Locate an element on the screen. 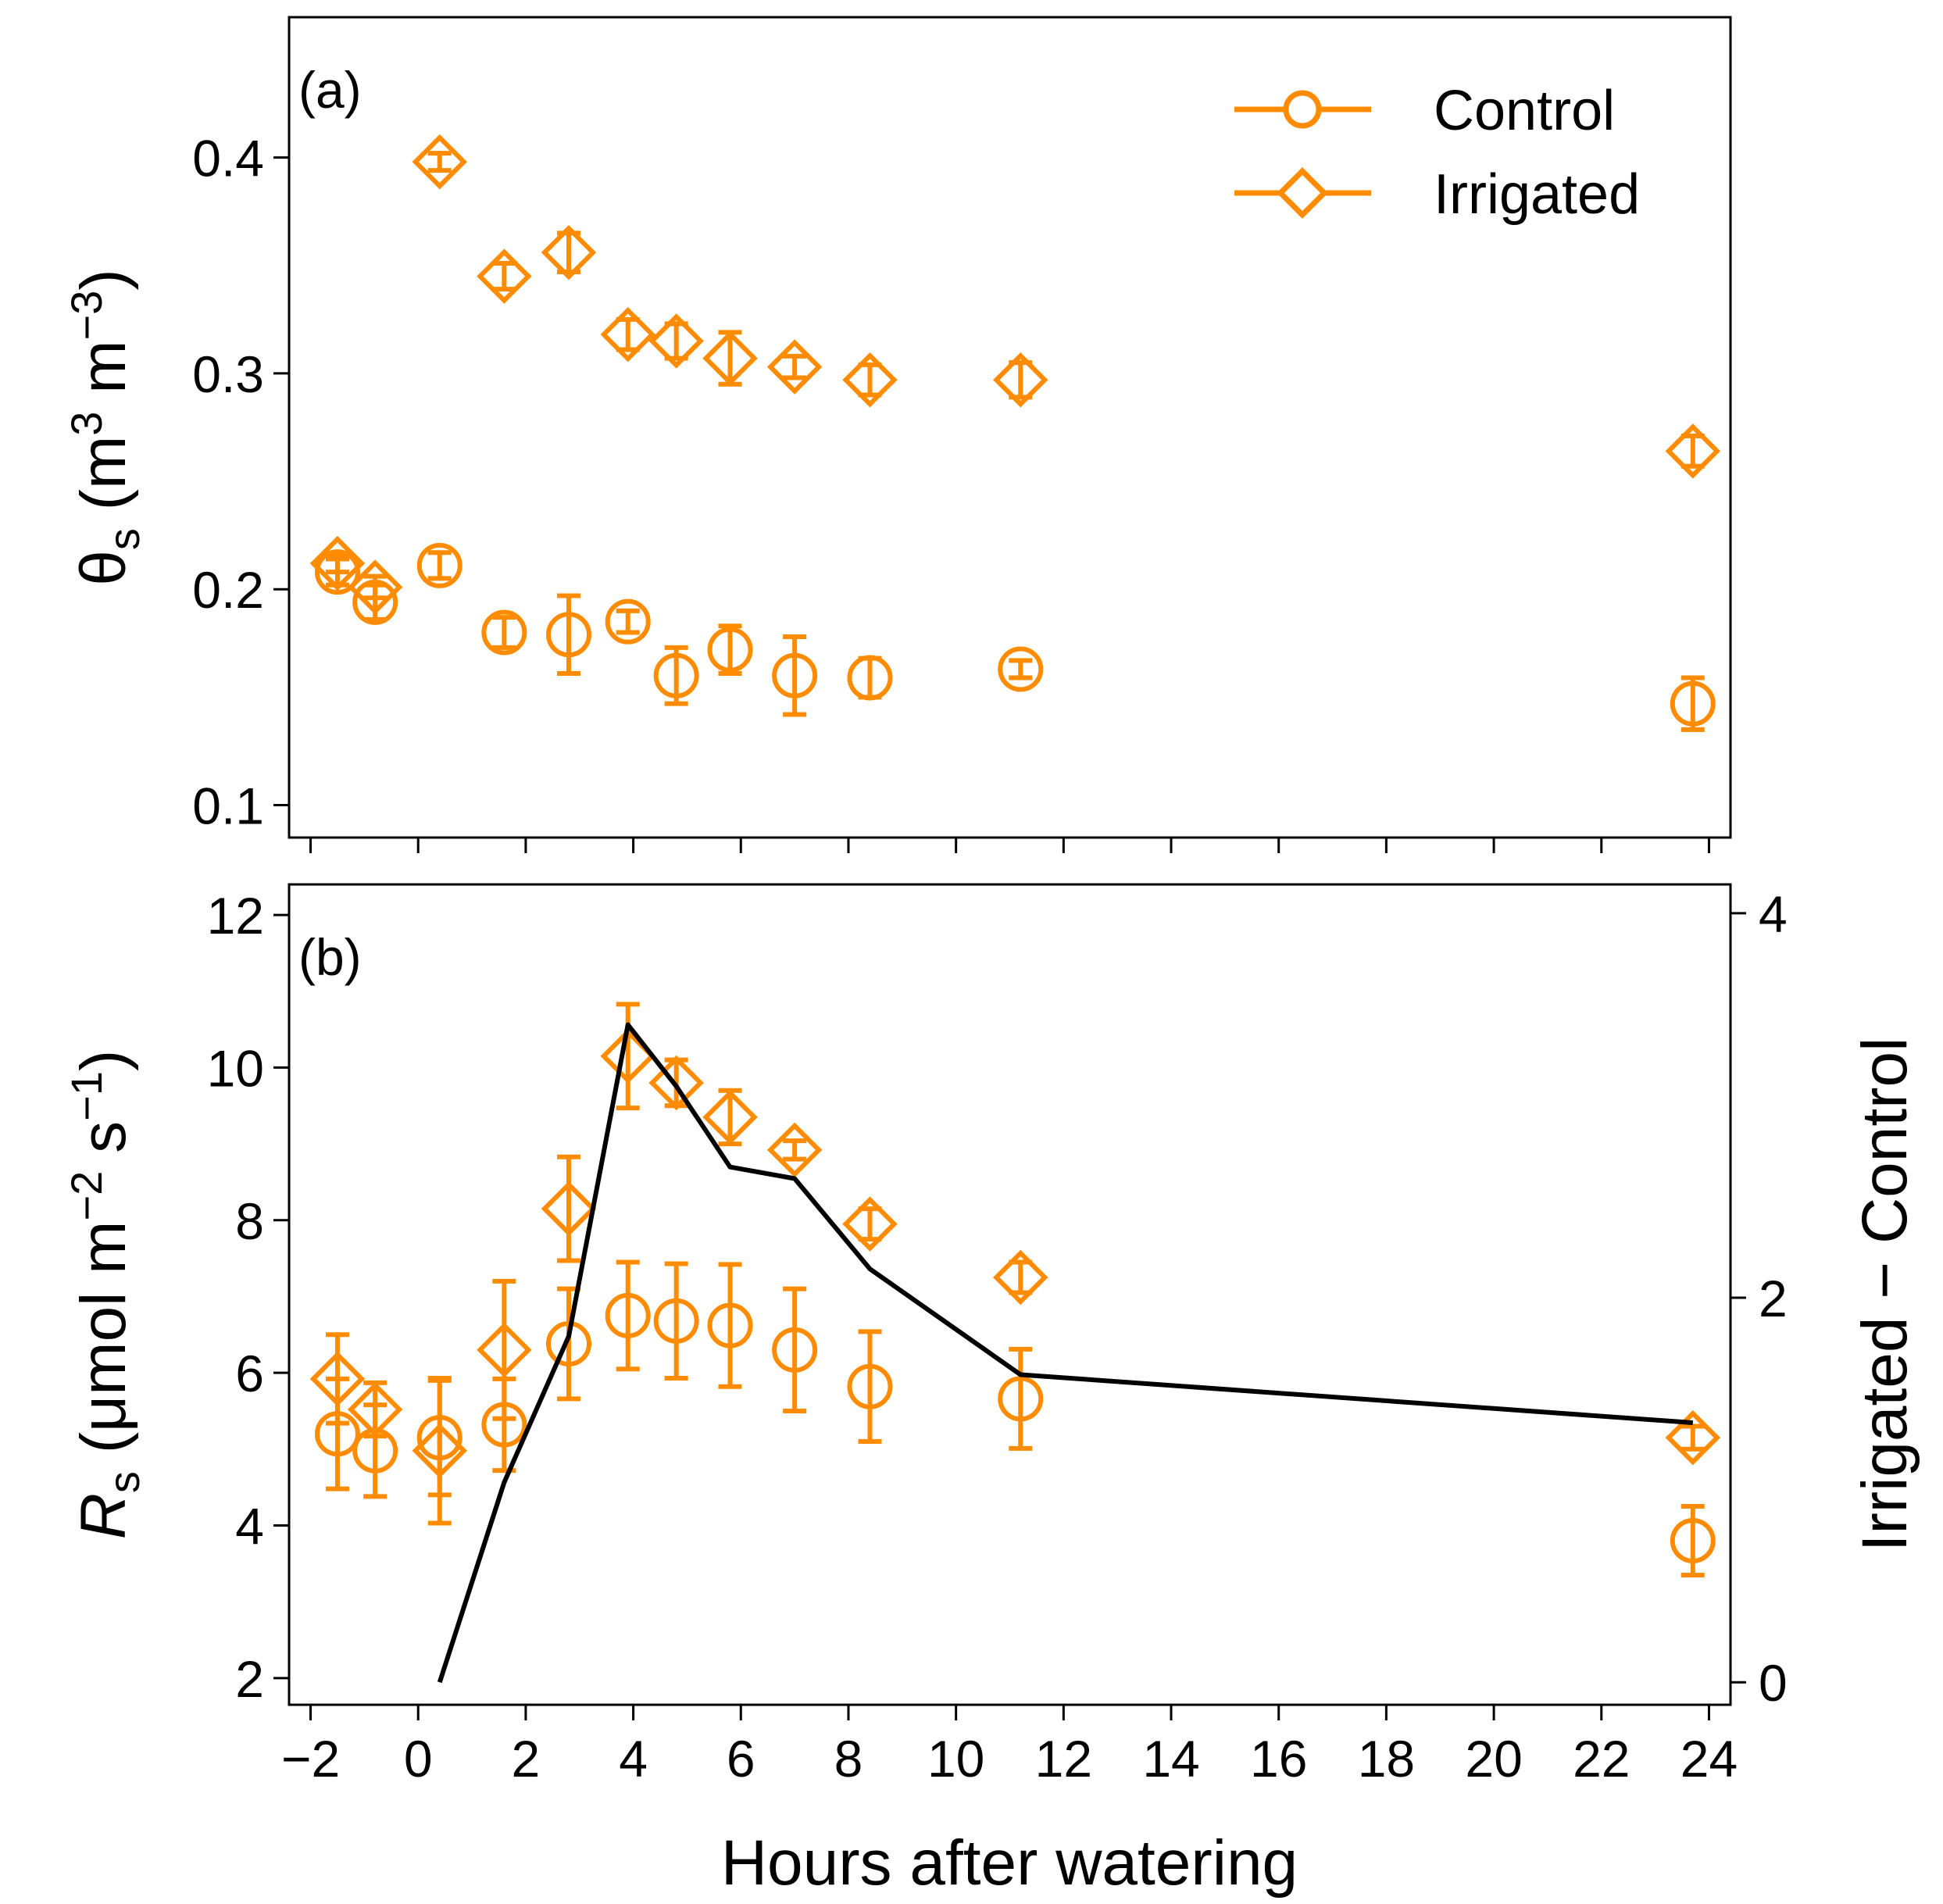 The image size is (1943, 1904). panel-a-y-axis-title: θs (m3 m−3) is located at coordinates (105, 427).